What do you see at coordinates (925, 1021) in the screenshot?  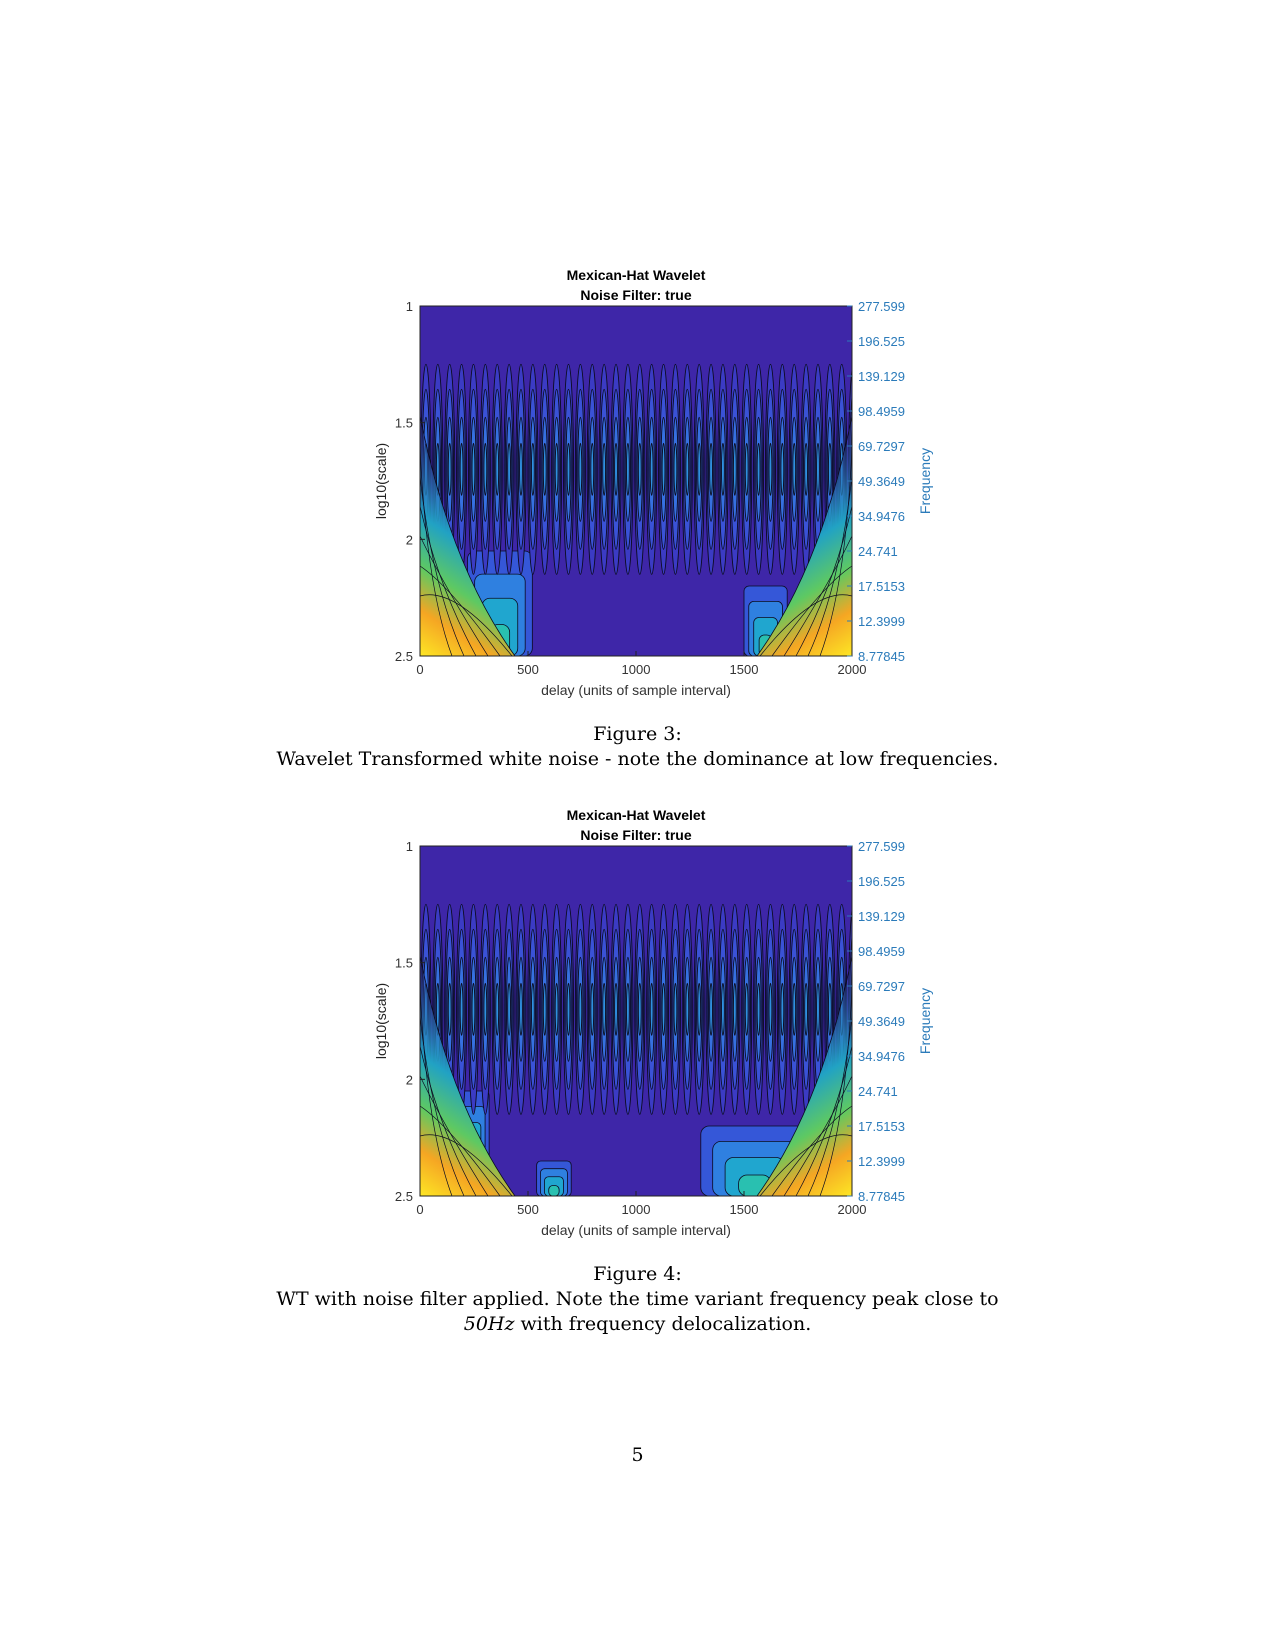 I see `frequency-axis-label: Frequency` at bounding box center [925, 1021].